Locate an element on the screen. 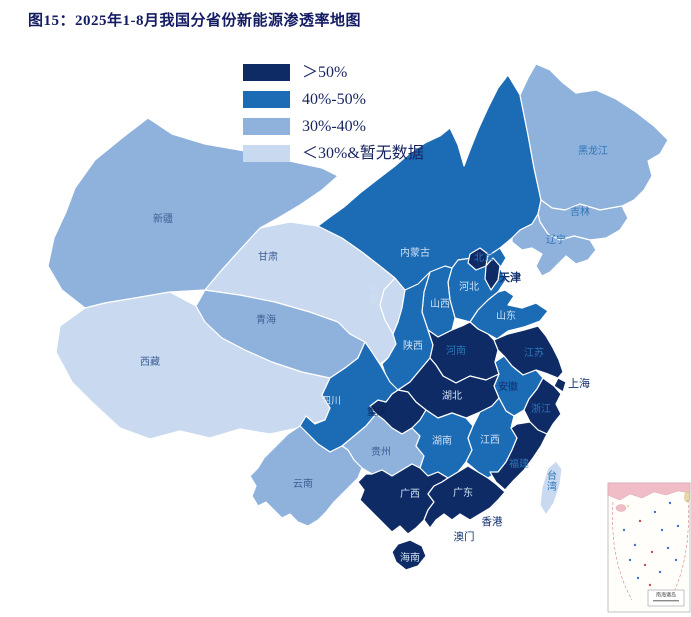 This screenshot has height=617, width=691. legend-row-1: 40%-50% is located at coordinates (333, 99).